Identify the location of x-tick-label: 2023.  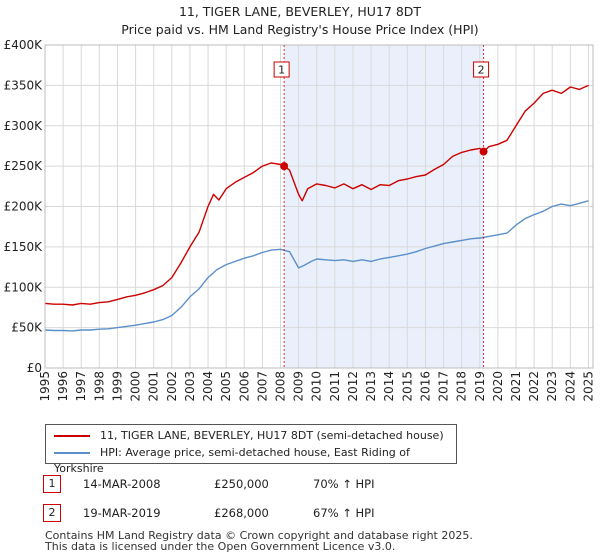
(552, 386).